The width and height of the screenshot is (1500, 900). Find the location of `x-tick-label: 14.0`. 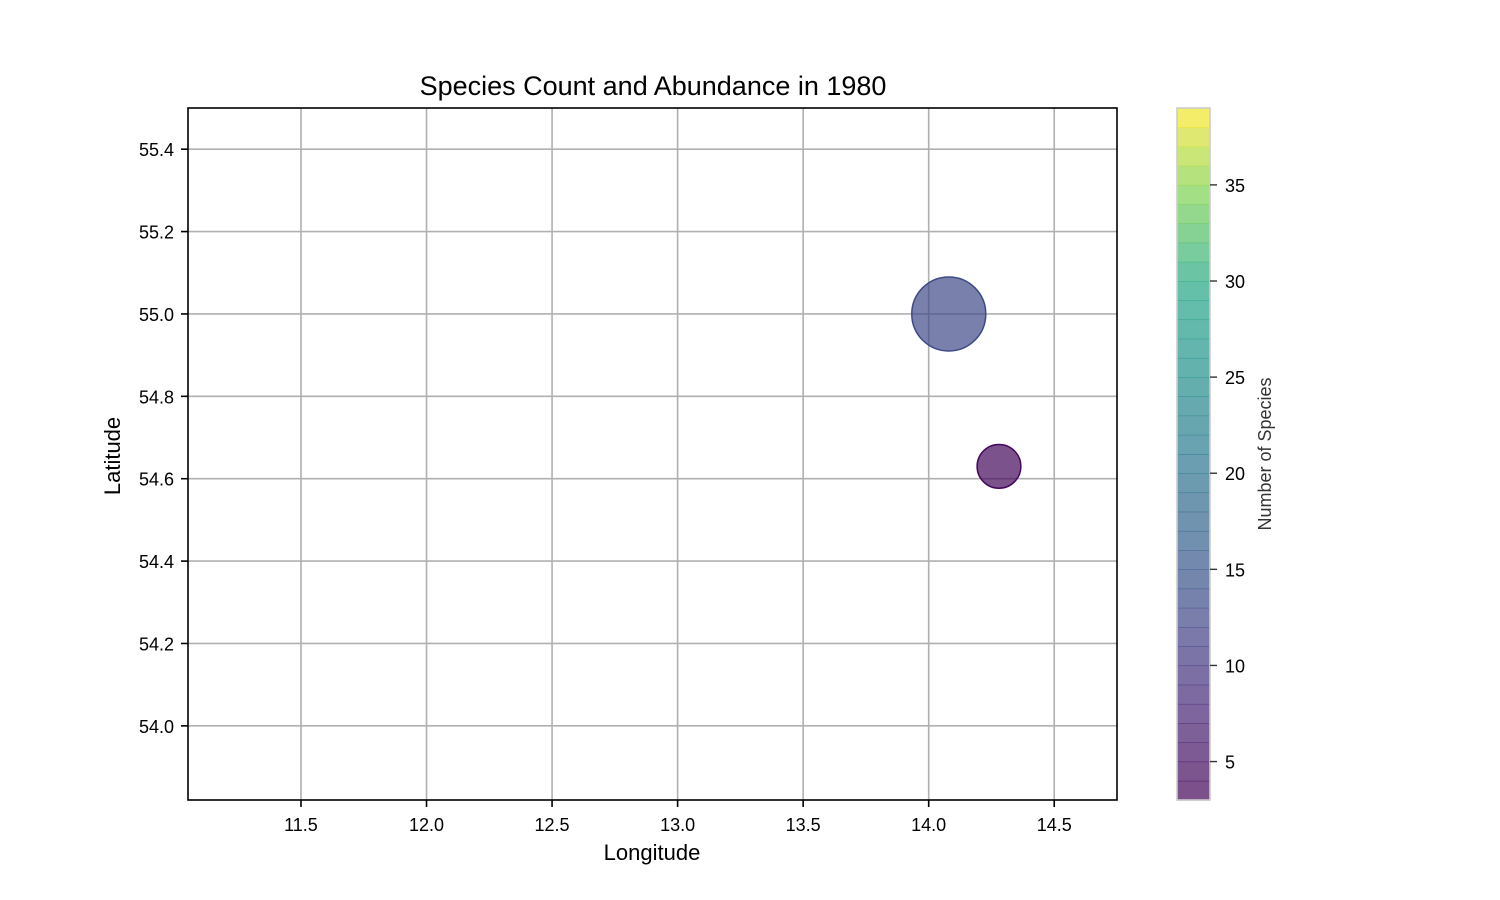

x-tick-label: 14.0 is located at coordinates (928, 825).